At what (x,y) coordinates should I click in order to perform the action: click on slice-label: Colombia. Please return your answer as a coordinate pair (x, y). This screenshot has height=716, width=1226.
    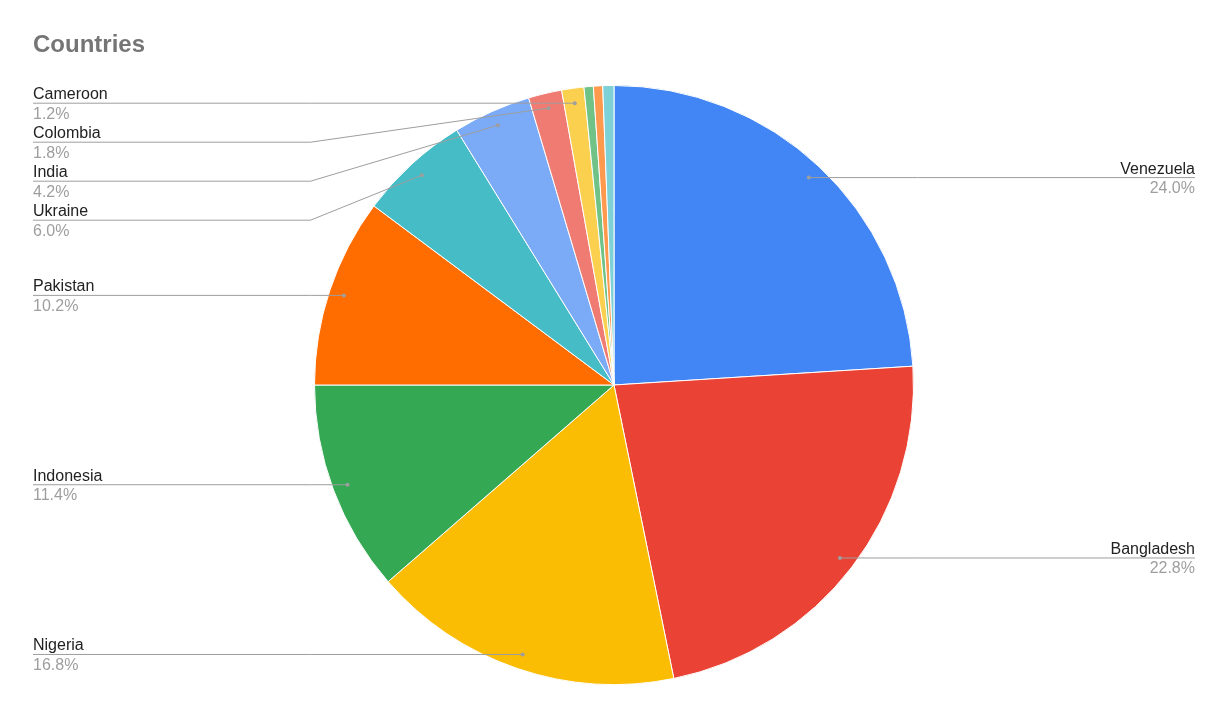
    Looking at the image, I should click on (67, 133).